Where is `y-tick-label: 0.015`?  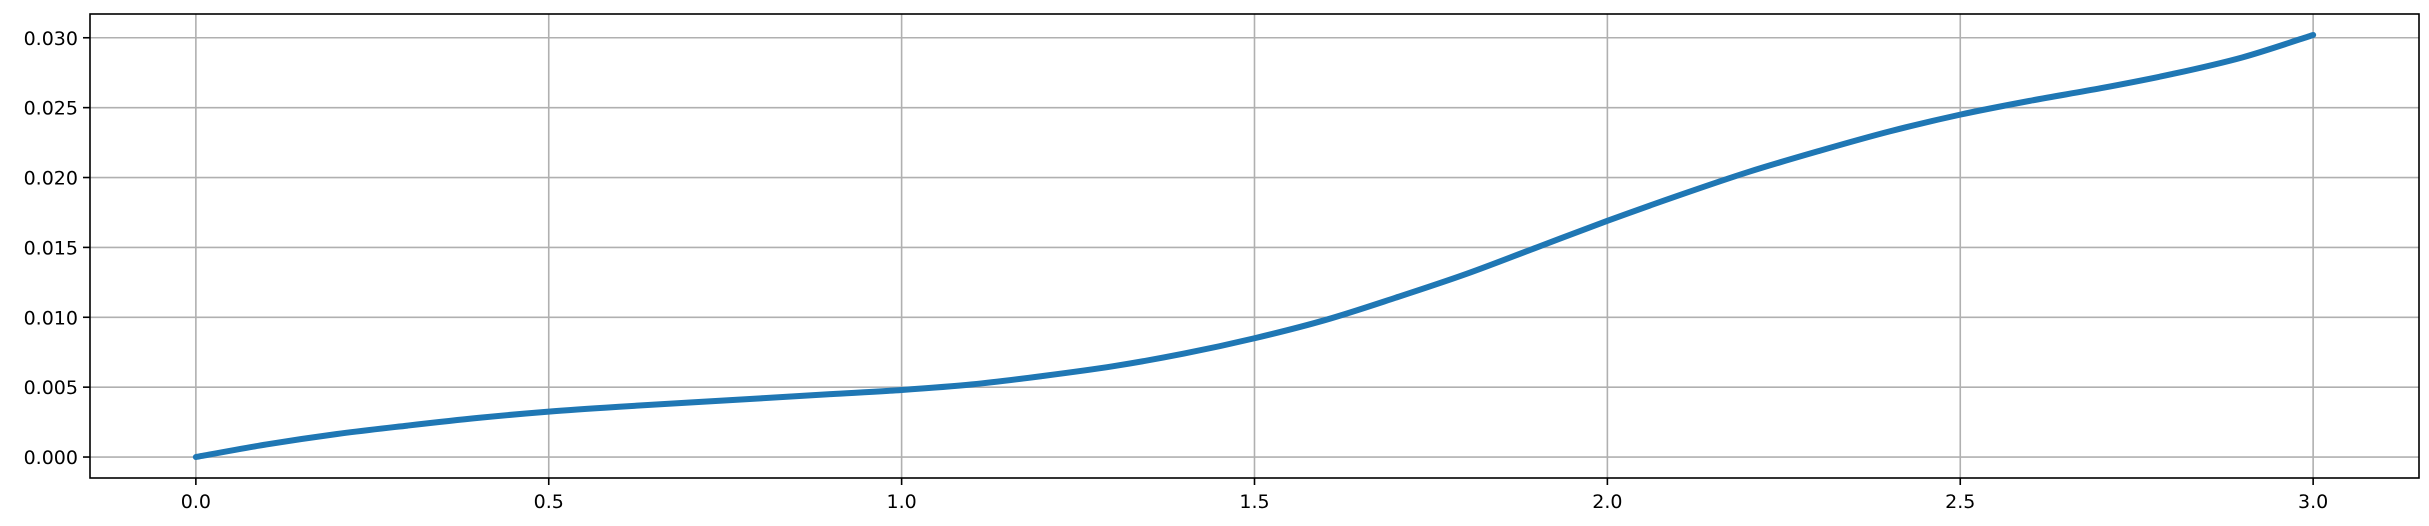
y-tick-label: 0.015 is located at coordinates (51, 248).